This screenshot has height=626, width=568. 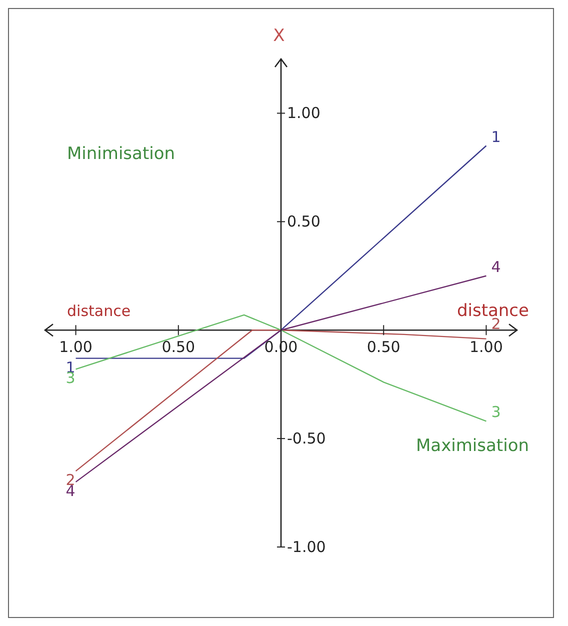 What do you see at coordinates (99, 311) in the screenshot?
I see `x-axis-title: distance` at bounding box center [99, 311].